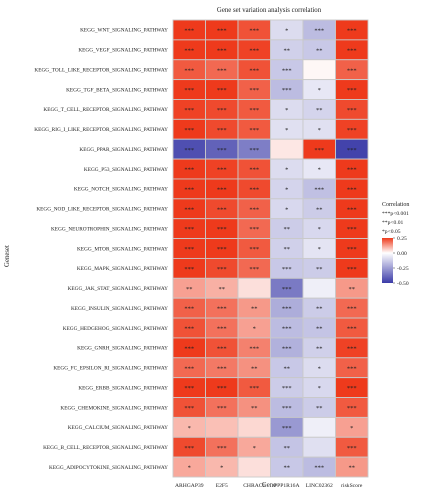 The image size is (424, 500). I want to click on row-label: KEGG_MTOR_SIGNALING_PATHWAY, so click(122, 249).